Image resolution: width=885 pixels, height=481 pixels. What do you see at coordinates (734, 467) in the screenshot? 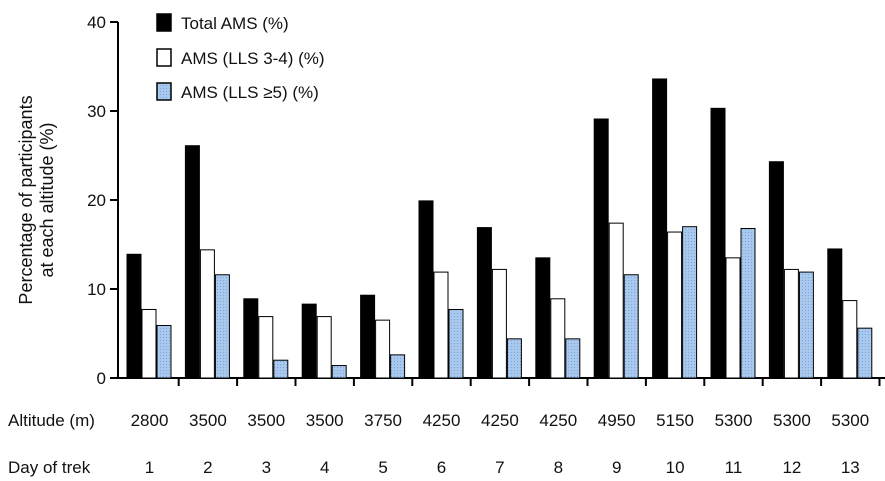
I see `day-label: 11` at bounding box center [734, 467].